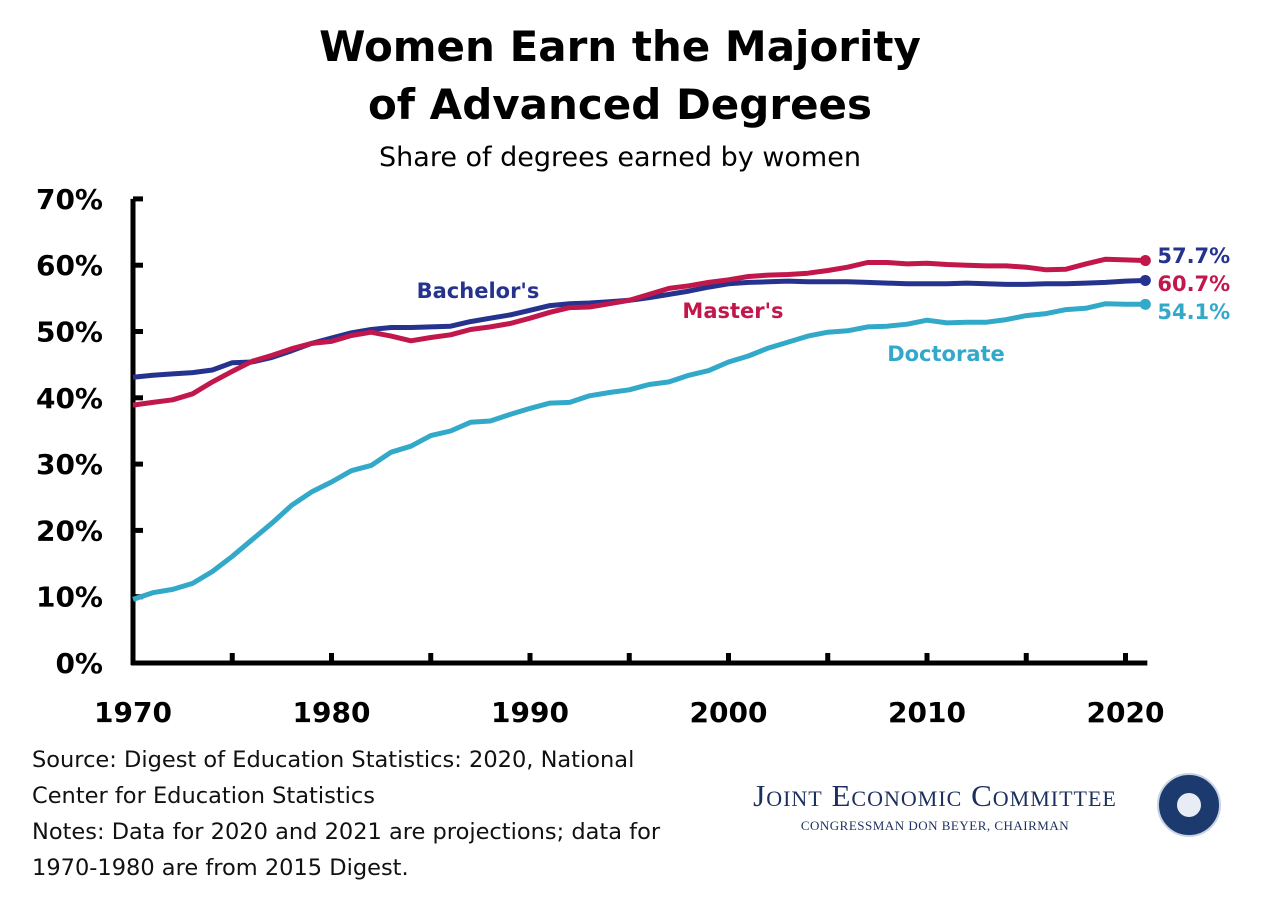  I want to click on congress-seal-icon, so click(1189, 805).